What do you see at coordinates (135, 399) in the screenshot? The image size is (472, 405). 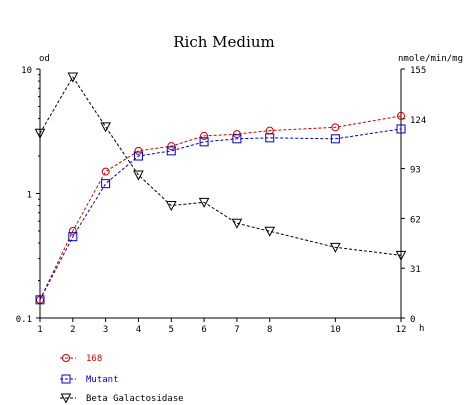 I see `legend-label-2: Beta Galactosidase` at bounding box center [135, 399].